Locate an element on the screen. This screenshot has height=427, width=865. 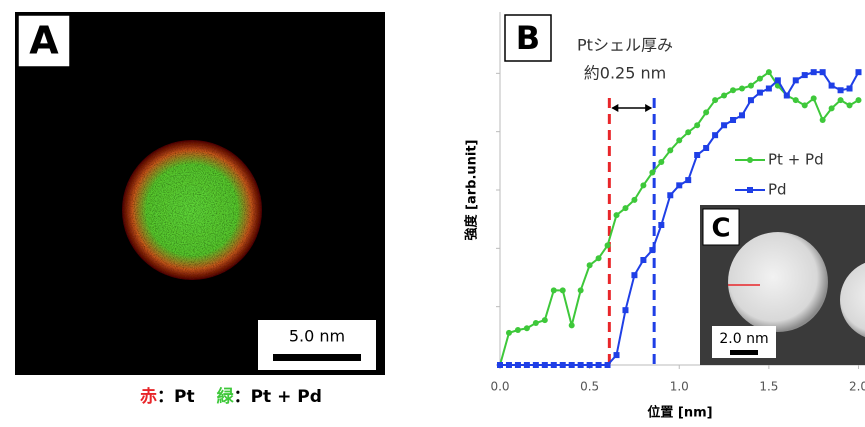
panel-label: A is located at coordinates (44, 41).